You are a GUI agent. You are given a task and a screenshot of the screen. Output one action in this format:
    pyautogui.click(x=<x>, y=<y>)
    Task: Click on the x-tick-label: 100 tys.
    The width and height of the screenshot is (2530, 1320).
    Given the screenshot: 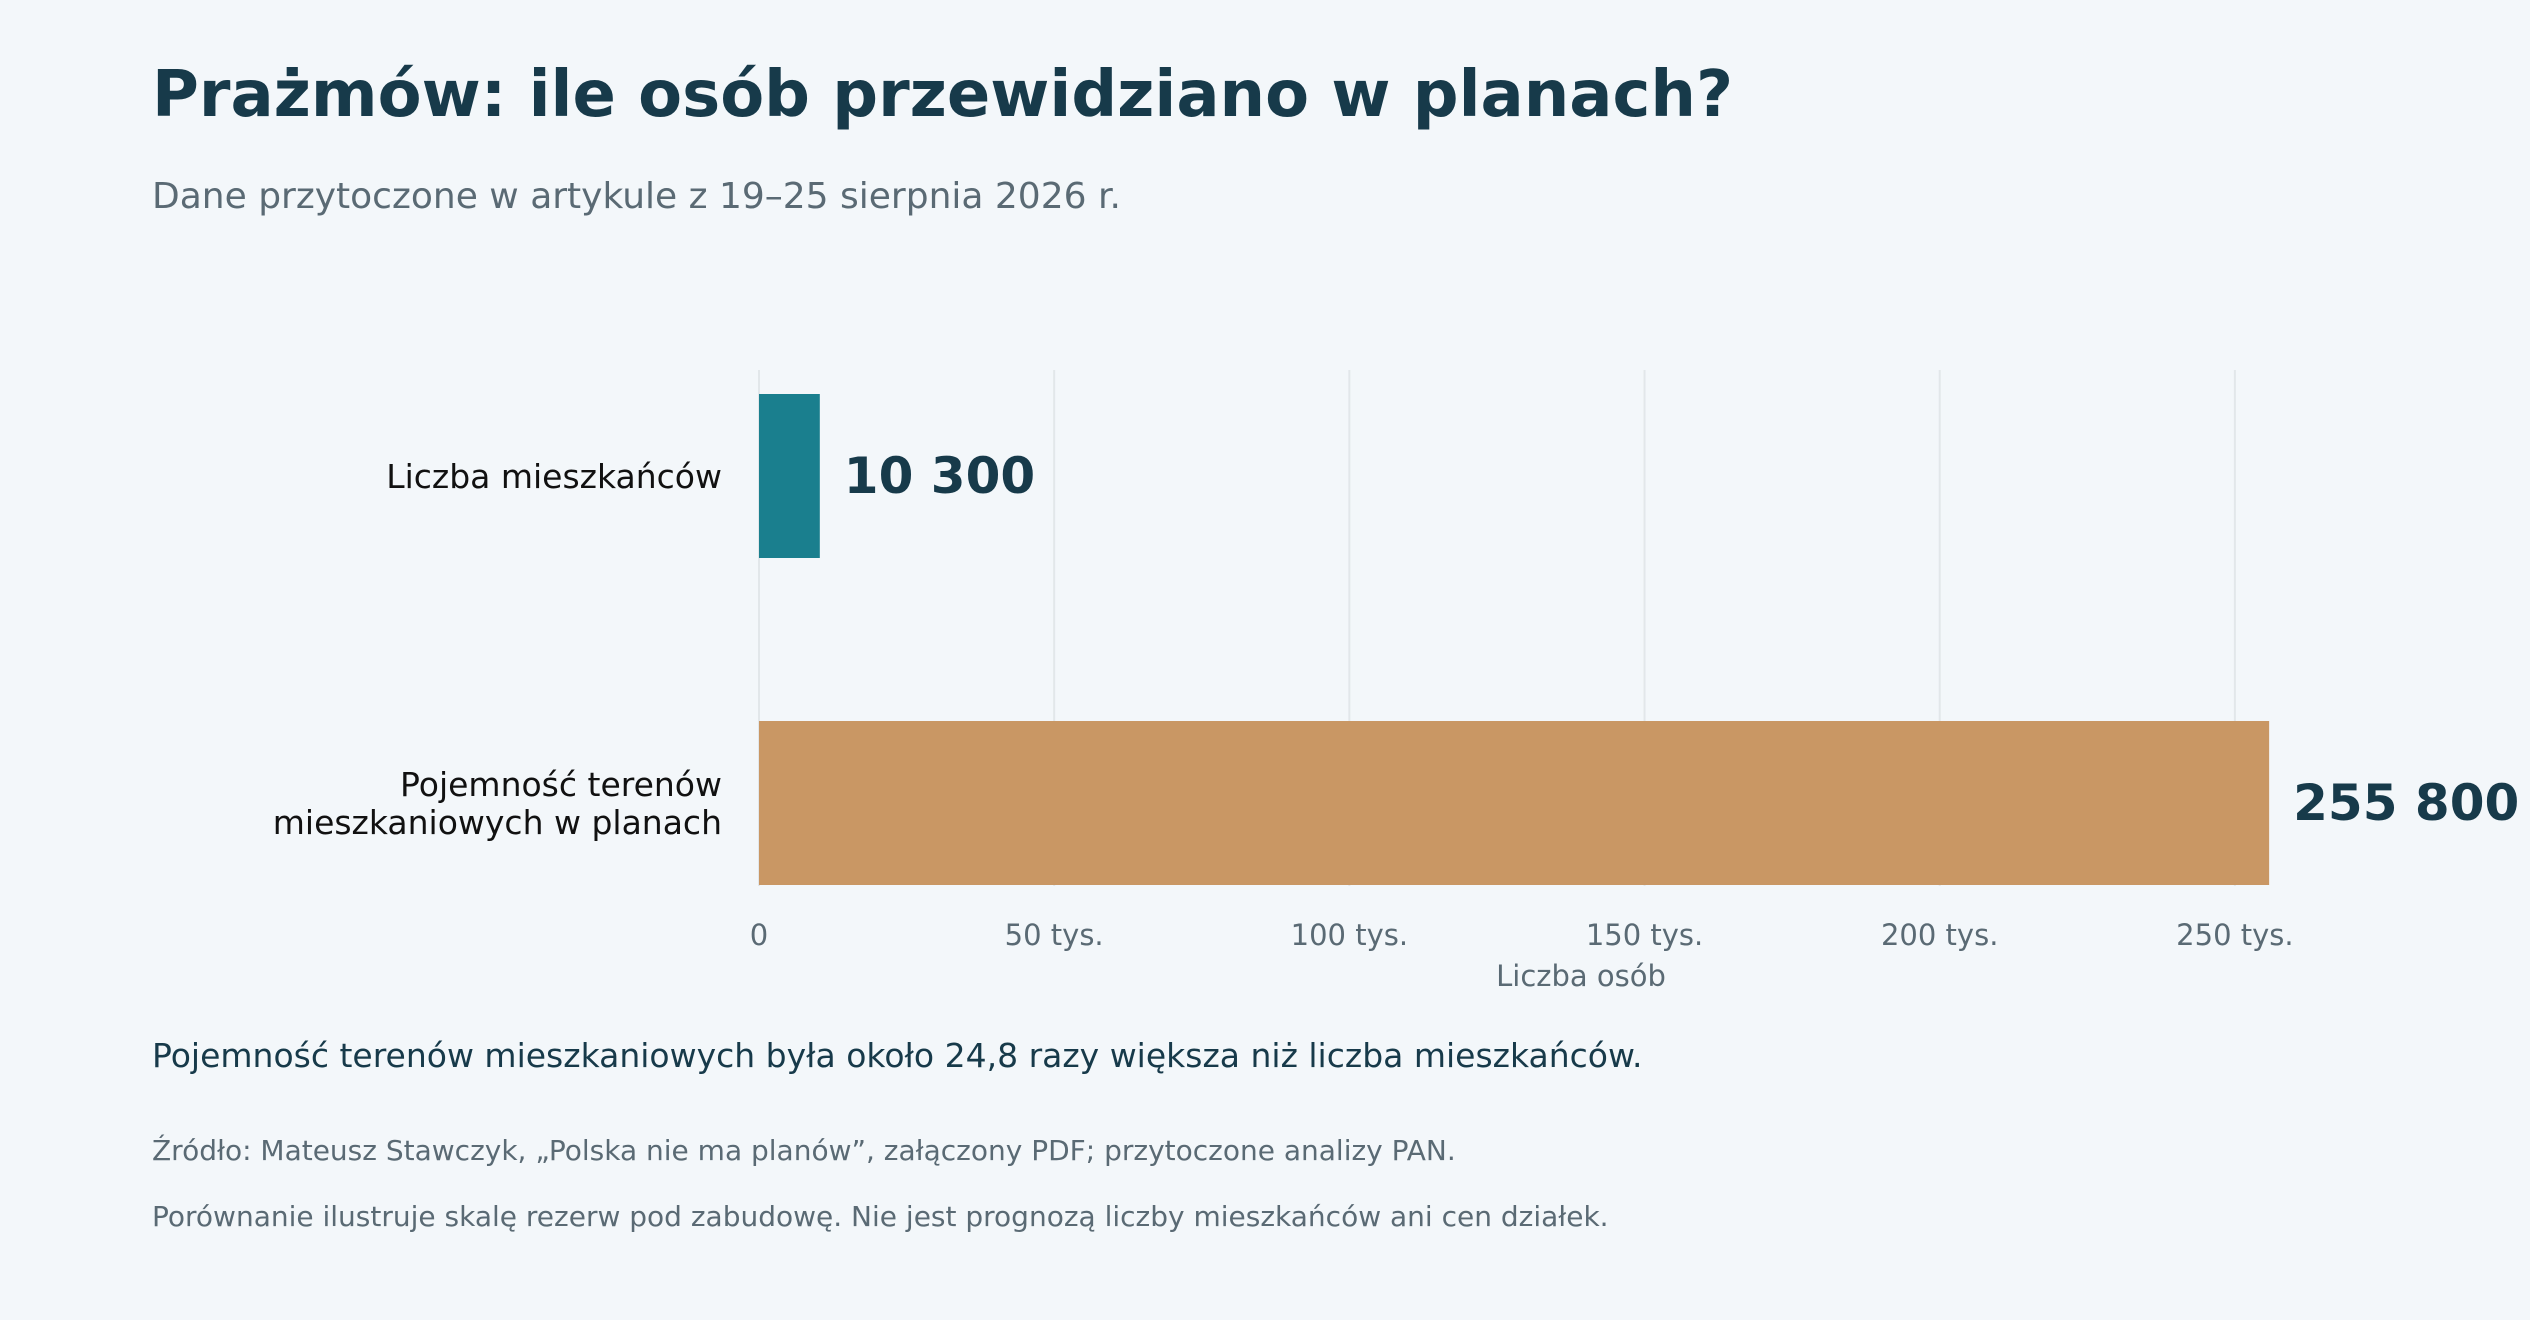 What is the action you would take?
    pyautogui.click(x=1349, y=935)
    